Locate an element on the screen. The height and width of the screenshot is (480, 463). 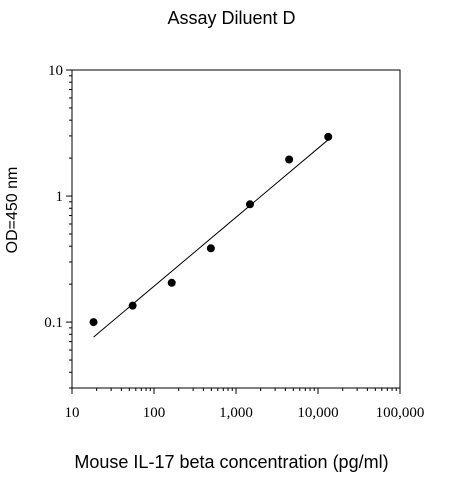
chart-title: Assay Diluent D is located at coordinates (231, 18).